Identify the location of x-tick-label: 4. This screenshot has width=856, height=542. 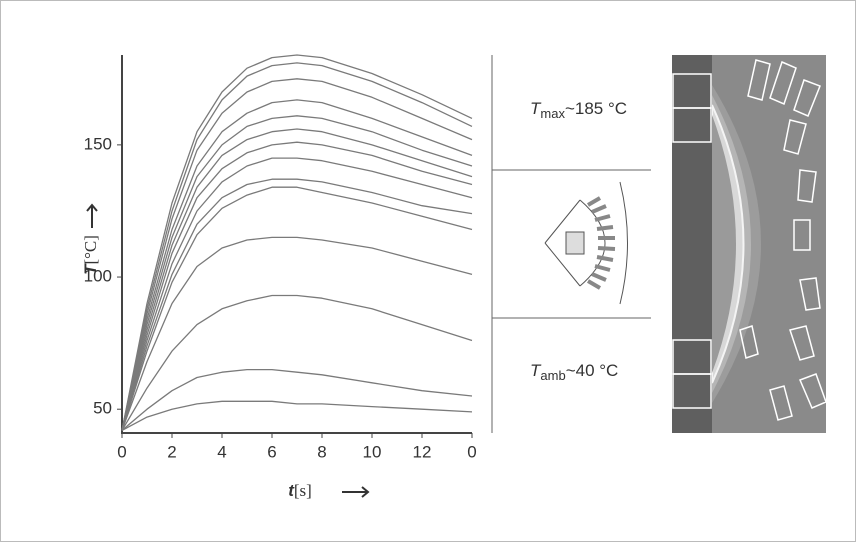
(221, 451).